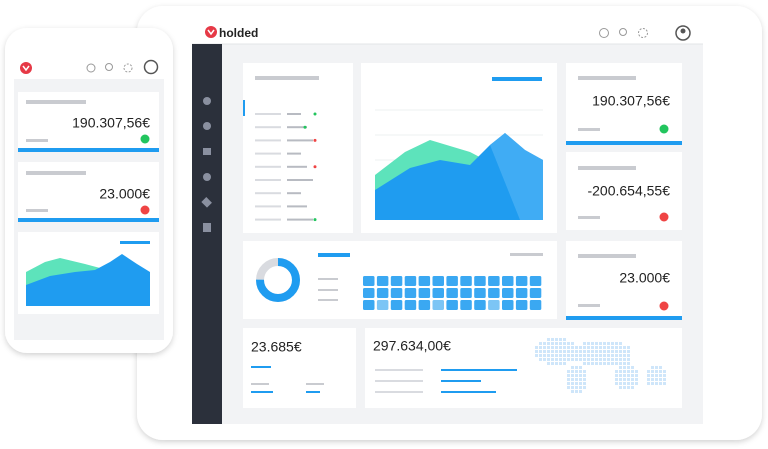  I want to click on chart-legend, so click(517, 79).